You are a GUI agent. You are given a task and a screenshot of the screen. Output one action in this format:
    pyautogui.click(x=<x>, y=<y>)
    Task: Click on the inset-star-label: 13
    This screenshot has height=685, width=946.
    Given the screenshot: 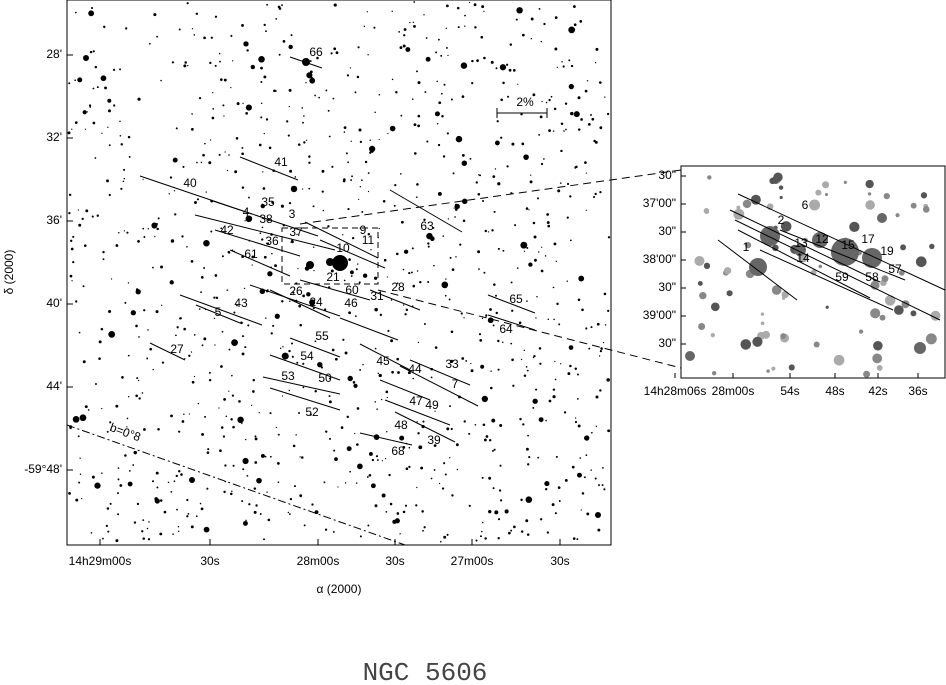 What is the action you would take?
    pyautogui.click(x=801, y=243)
    